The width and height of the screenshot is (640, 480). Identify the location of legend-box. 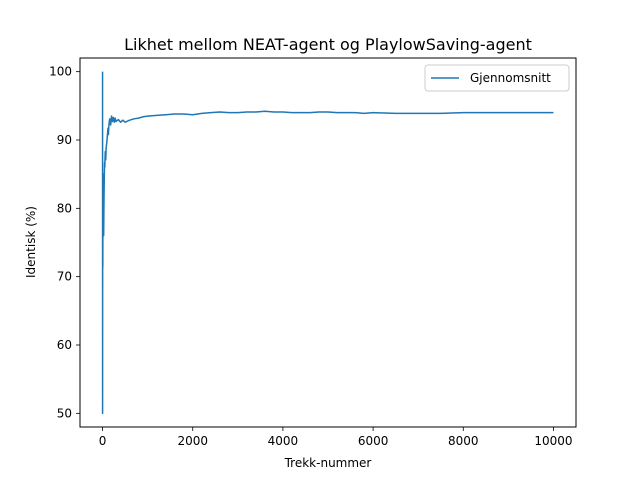
(497, 78).